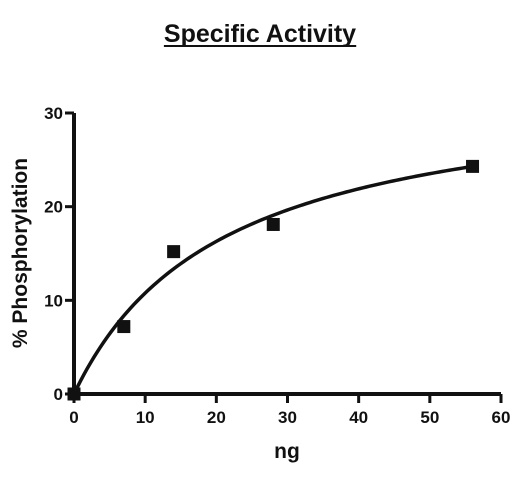  I want to click on x-tick-label: 40, so click(358, 417).